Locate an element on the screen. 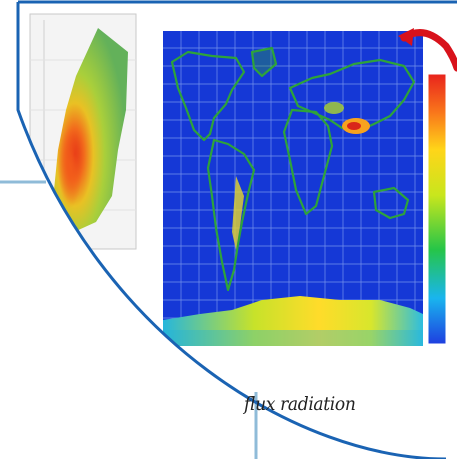 Image resolution: width=457 pixels, height=463 pixels. left-plot is located at coordinates (83, 131).